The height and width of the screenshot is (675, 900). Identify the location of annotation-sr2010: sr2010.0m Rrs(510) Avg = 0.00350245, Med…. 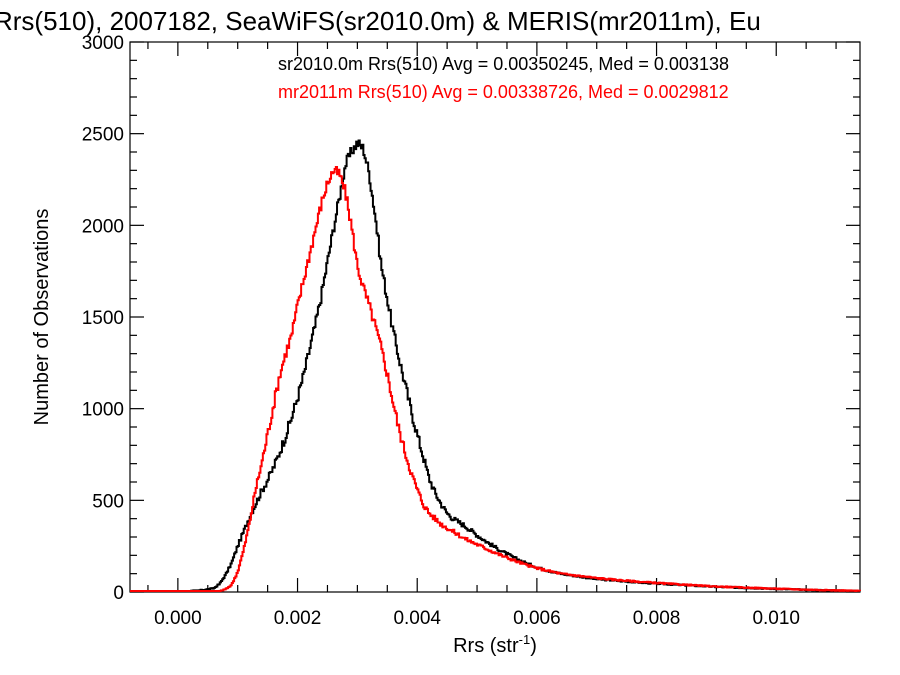
(503, 64).